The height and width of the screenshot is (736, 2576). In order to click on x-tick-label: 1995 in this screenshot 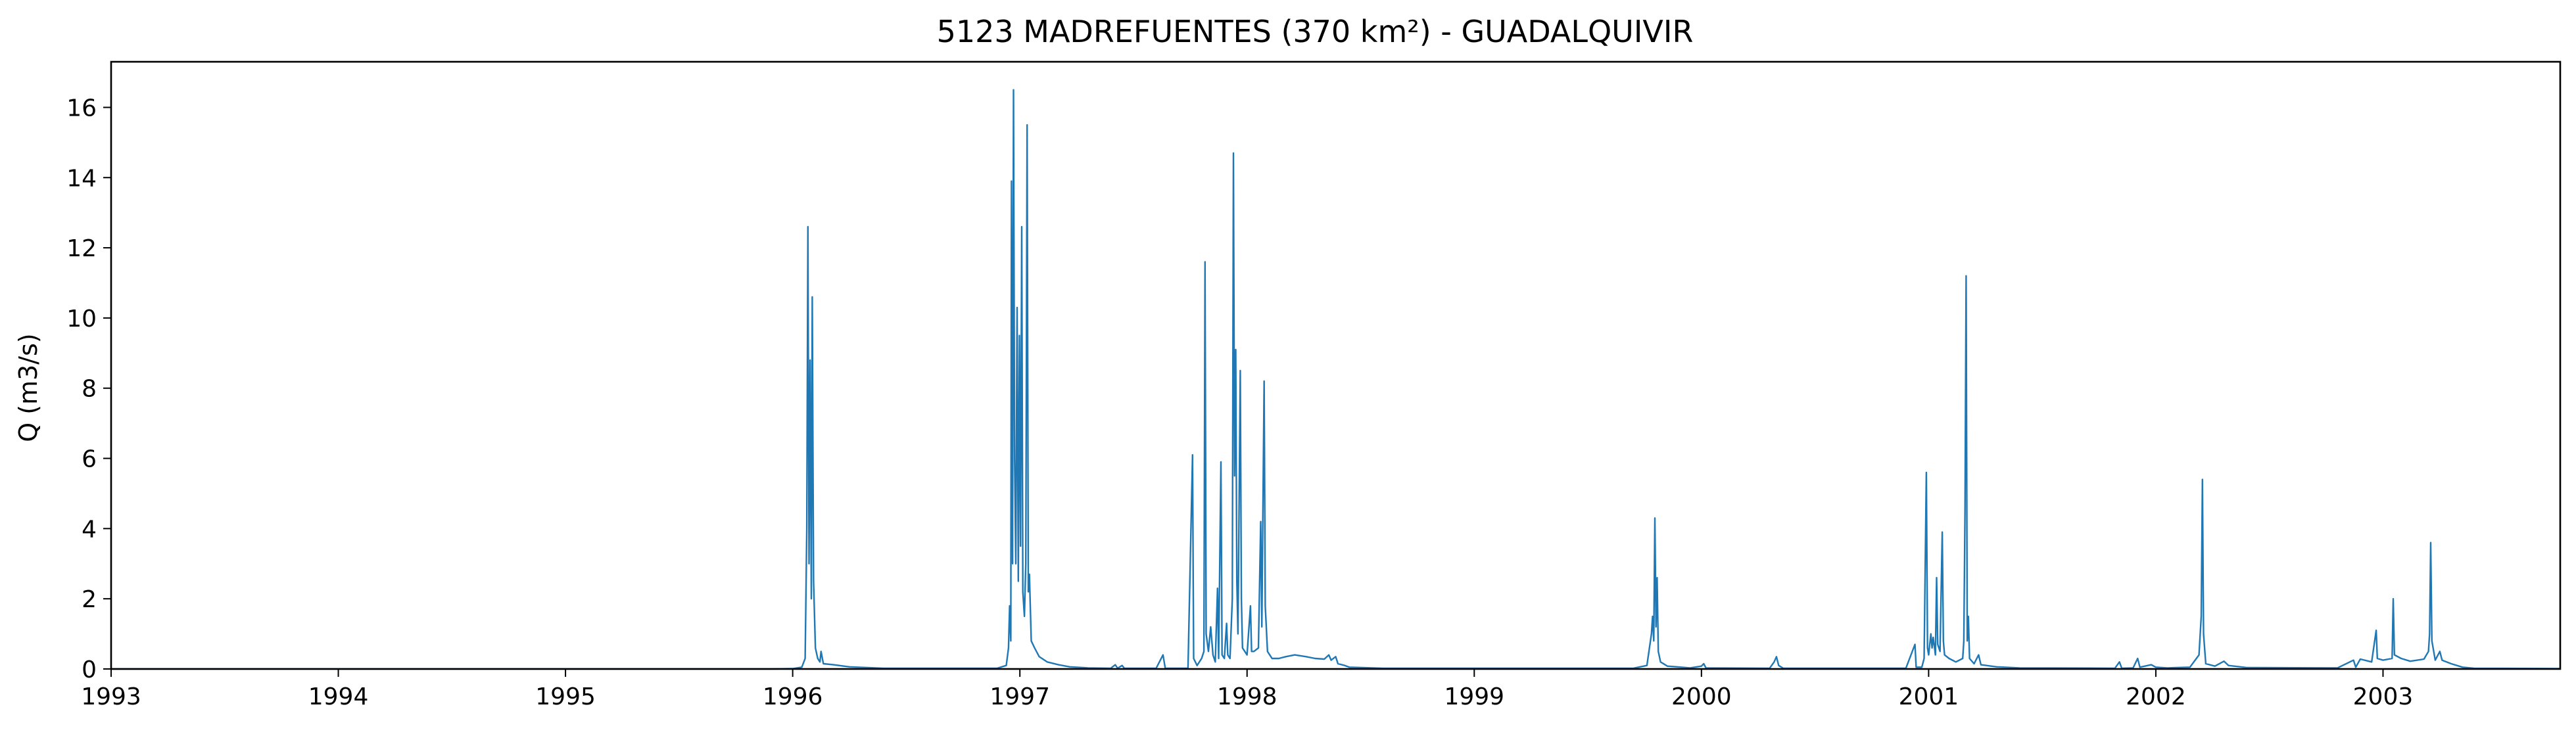, I will do `click(565, 697)`.